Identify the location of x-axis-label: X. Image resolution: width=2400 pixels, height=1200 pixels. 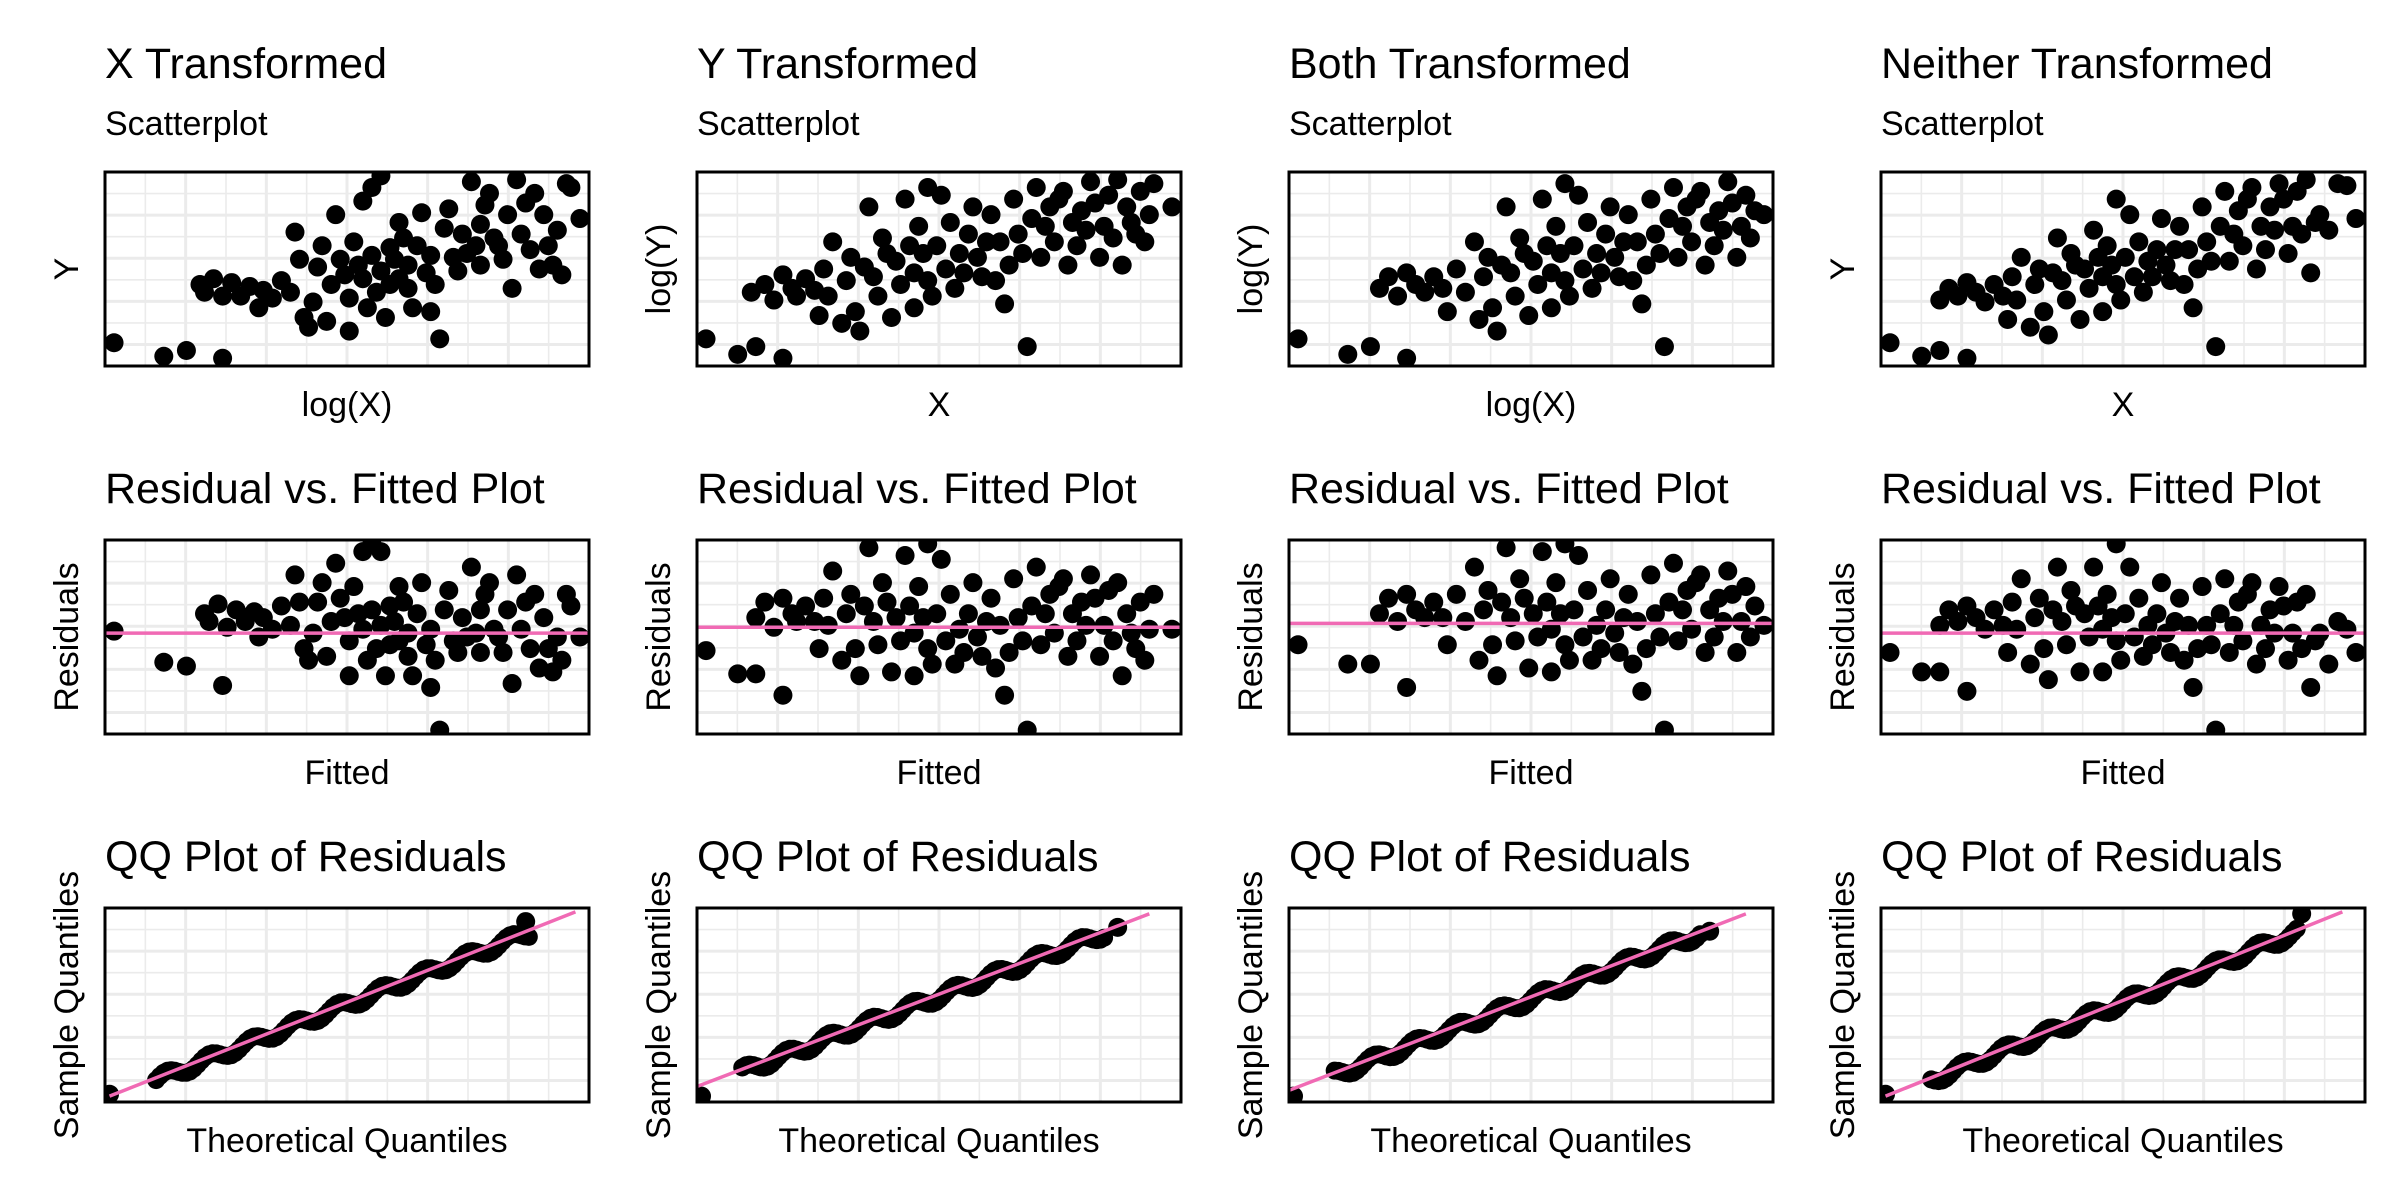
(939, 405).